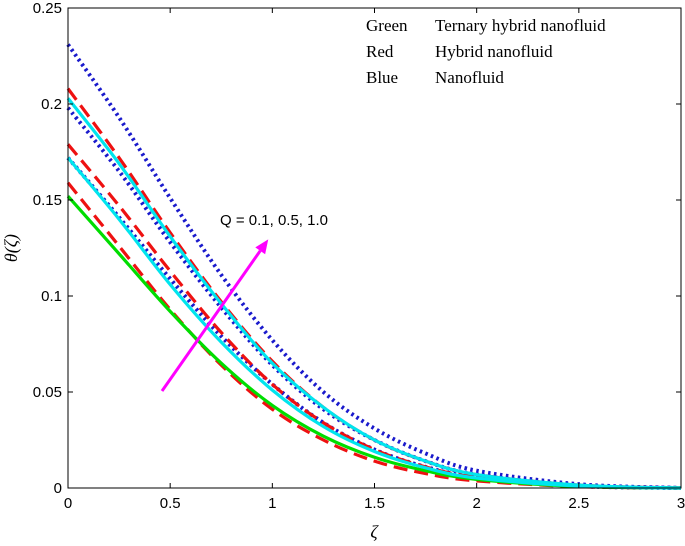  Describe the element at coordinates (51, 104) in the screenshot. I see `y-tick-label: 0.2` at that location.